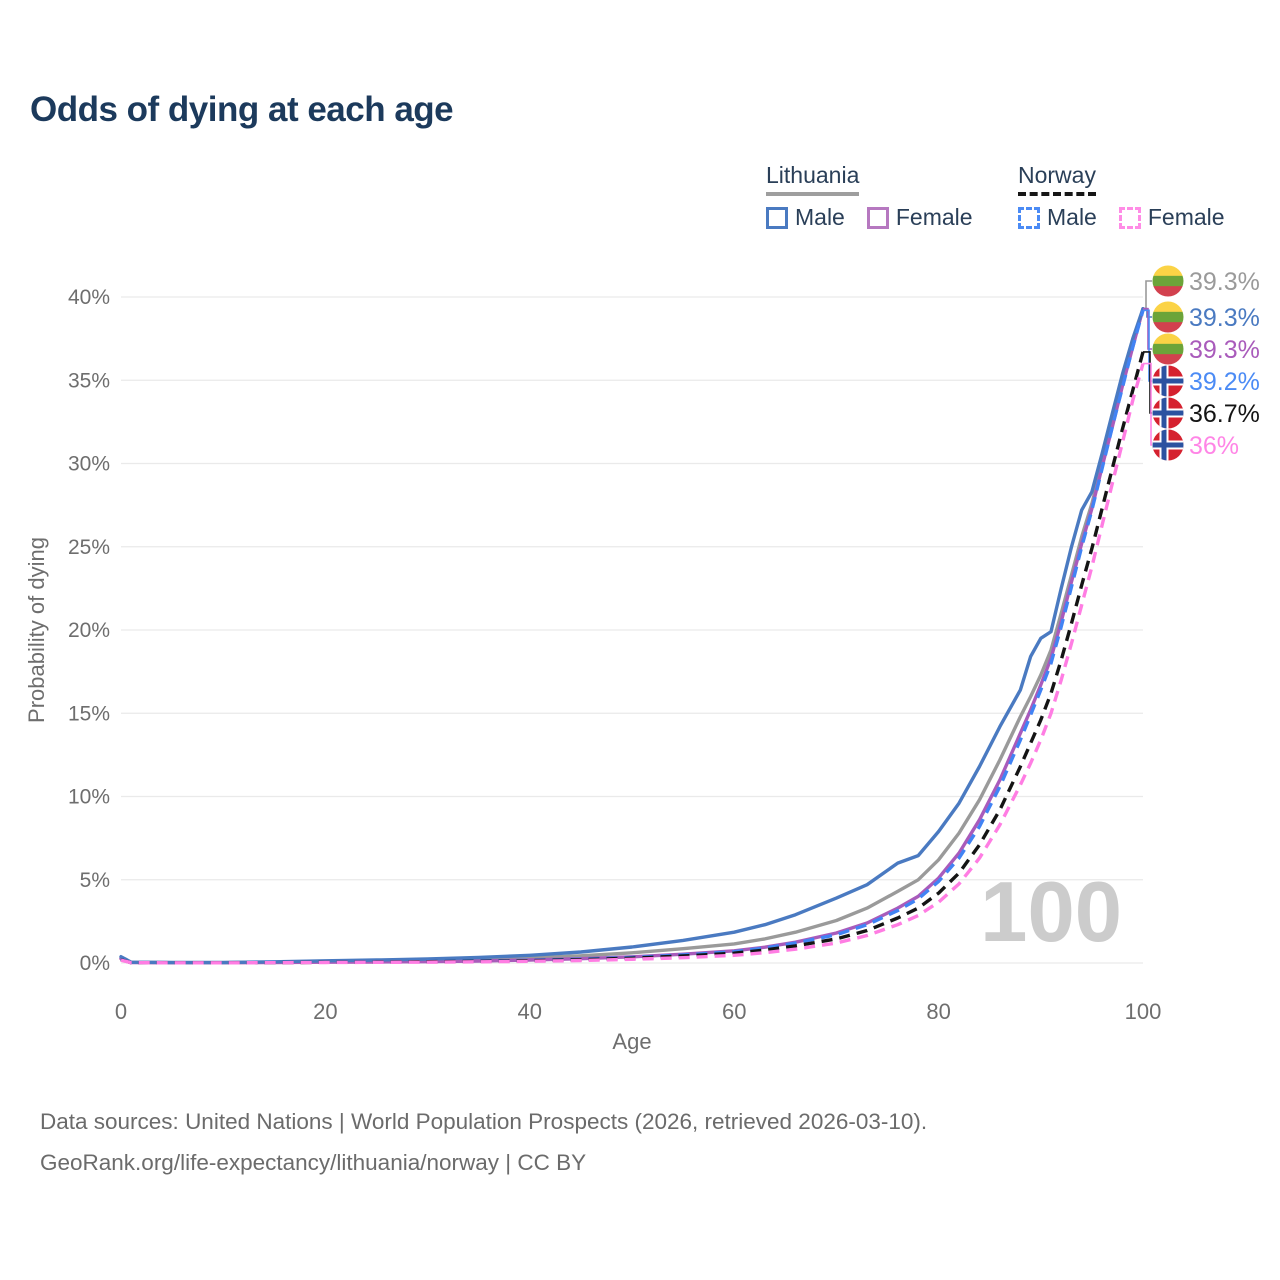 This screenshot has height=1280, width=1280. I want to click on lithuania-female-swatch-icon, so click(877, 217).